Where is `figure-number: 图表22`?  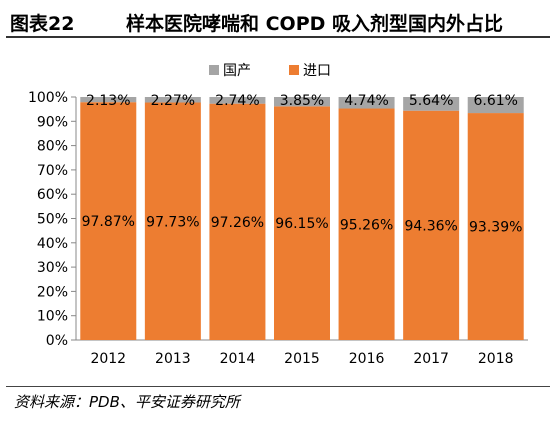 figure-number: 图表22 is located at coordinates (42, 24).